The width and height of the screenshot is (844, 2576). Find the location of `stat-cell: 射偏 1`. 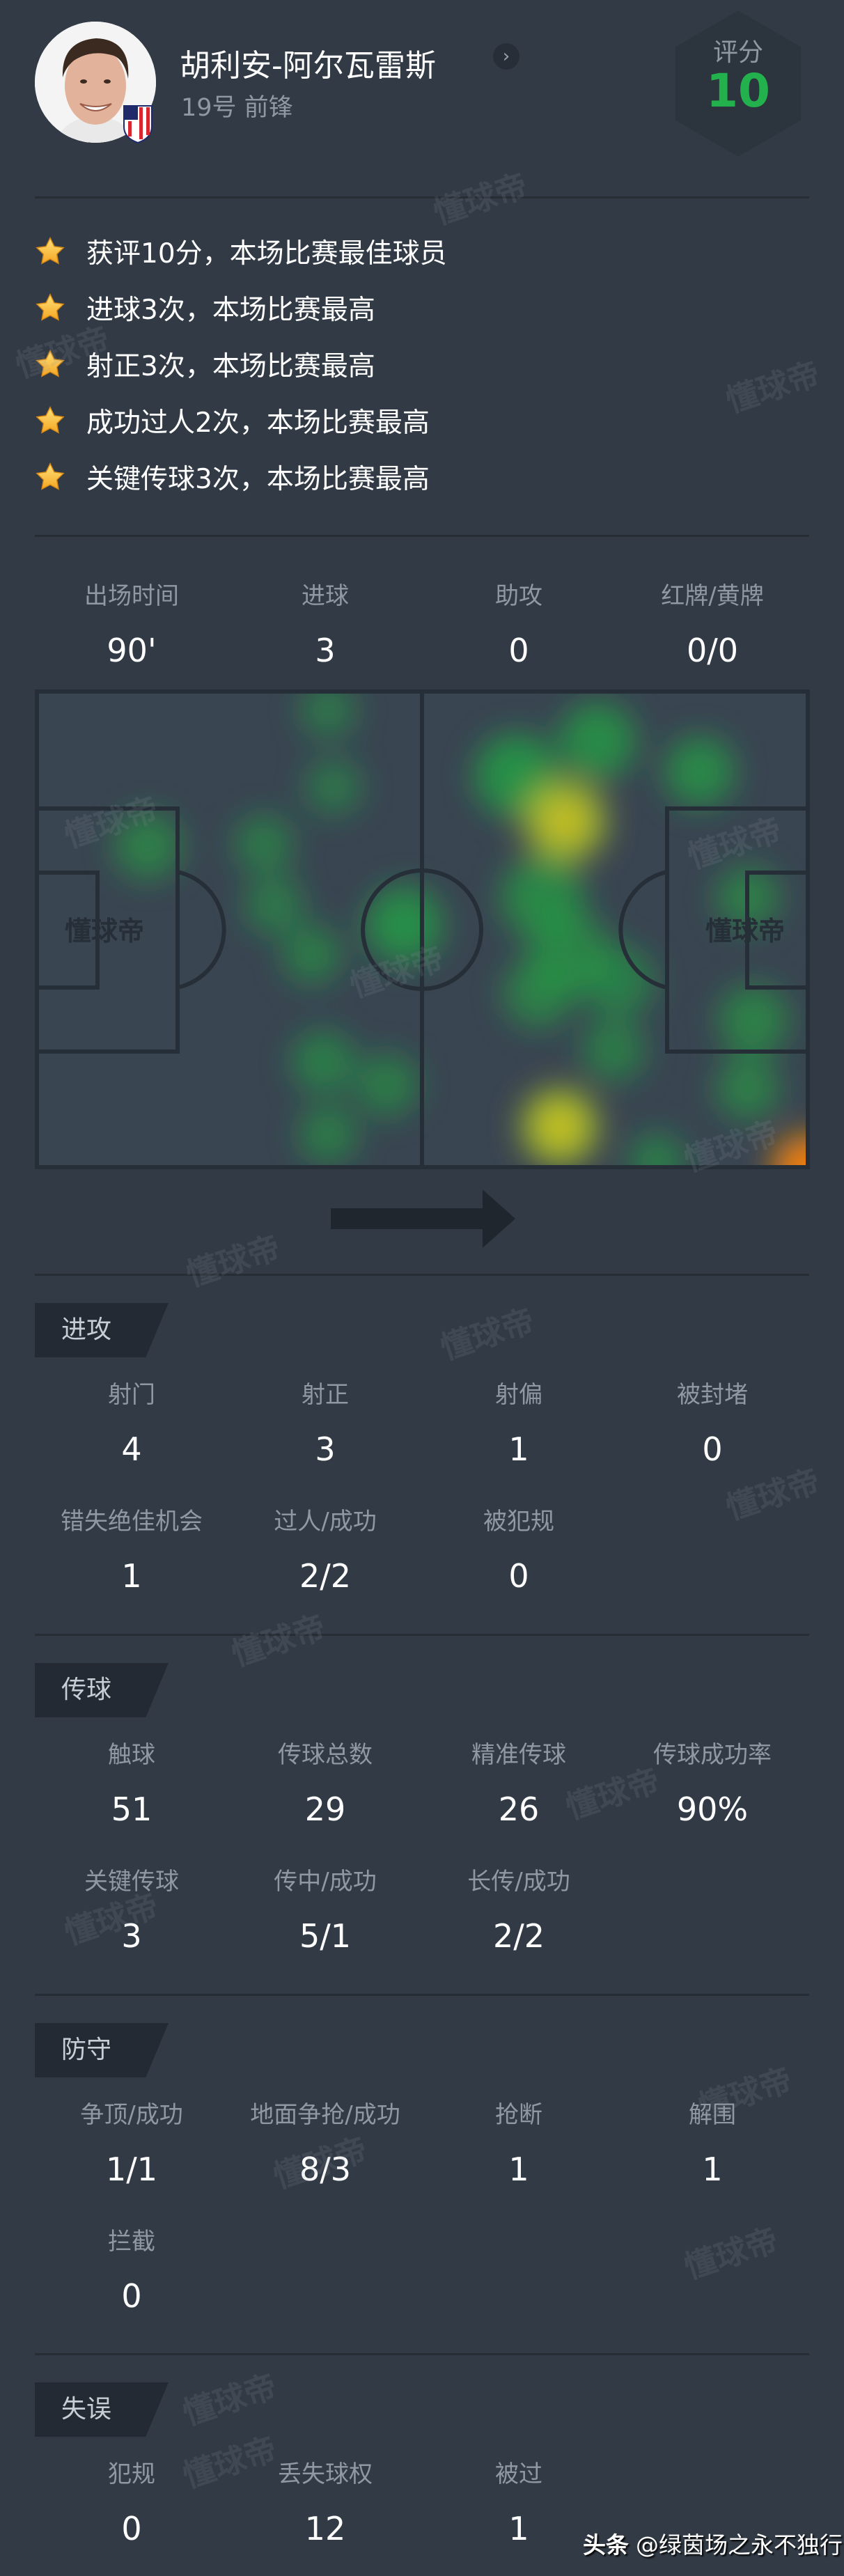

stat-cell: 射偏 1 is located at coordinates (519, 1423).